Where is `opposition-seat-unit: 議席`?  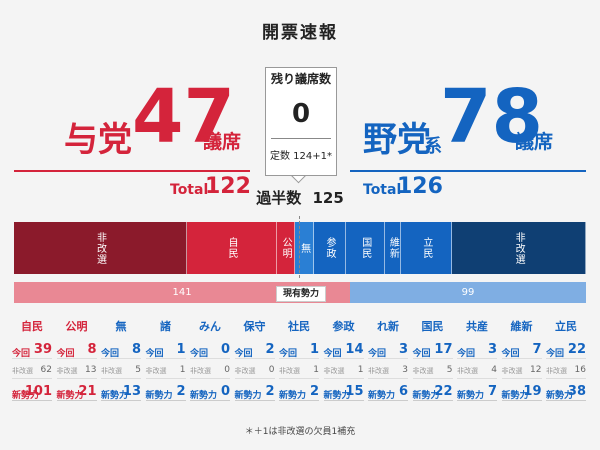
opposition-seat-unit: 議席 is located at coordinates (534, 142).